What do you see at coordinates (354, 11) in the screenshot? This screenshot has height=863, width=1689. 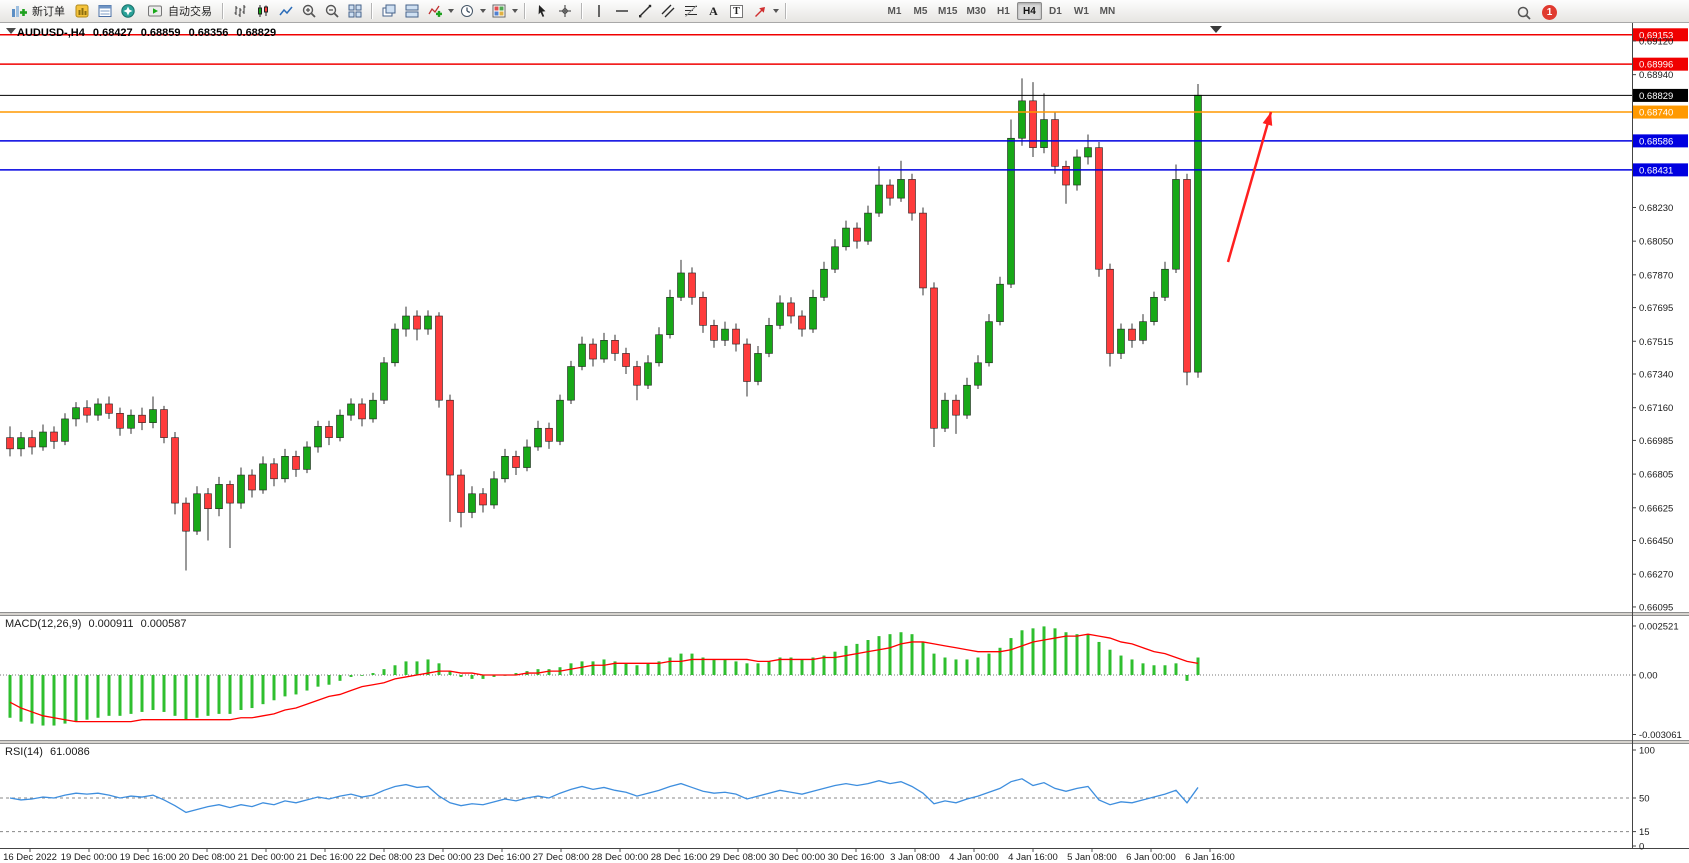 I see `tile-windows-icon` at bounding box center [354, 11].